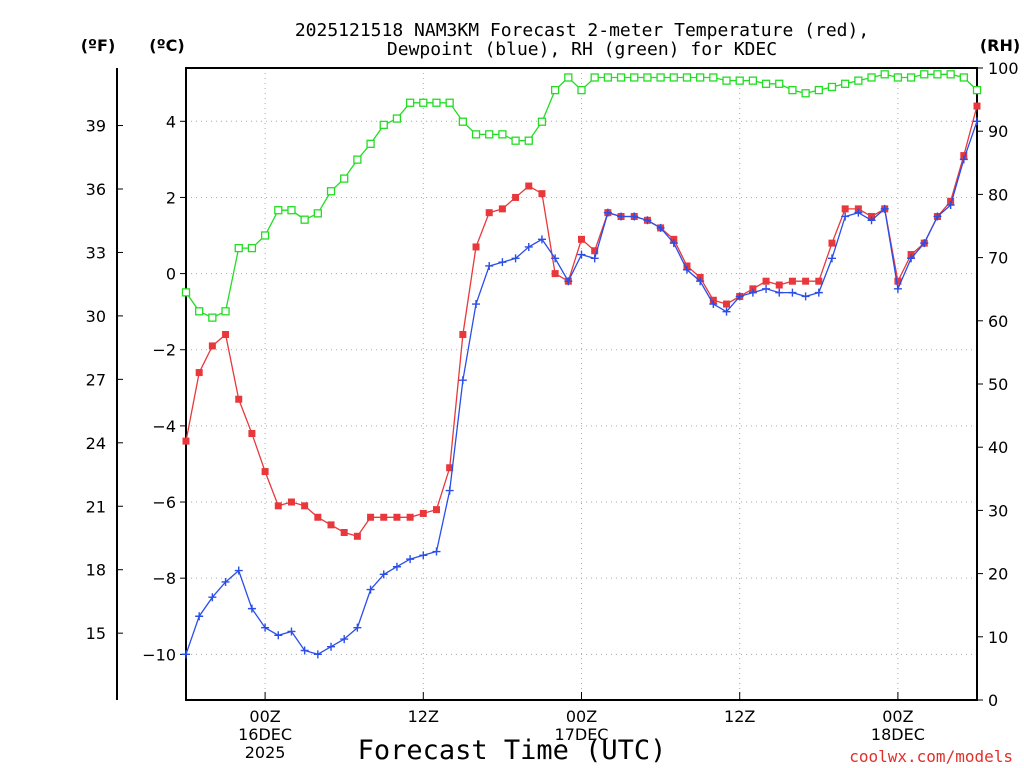 This screenshot has width=1024, height=768. I want to click on rh-tick-label: 30, so click(998, 510).